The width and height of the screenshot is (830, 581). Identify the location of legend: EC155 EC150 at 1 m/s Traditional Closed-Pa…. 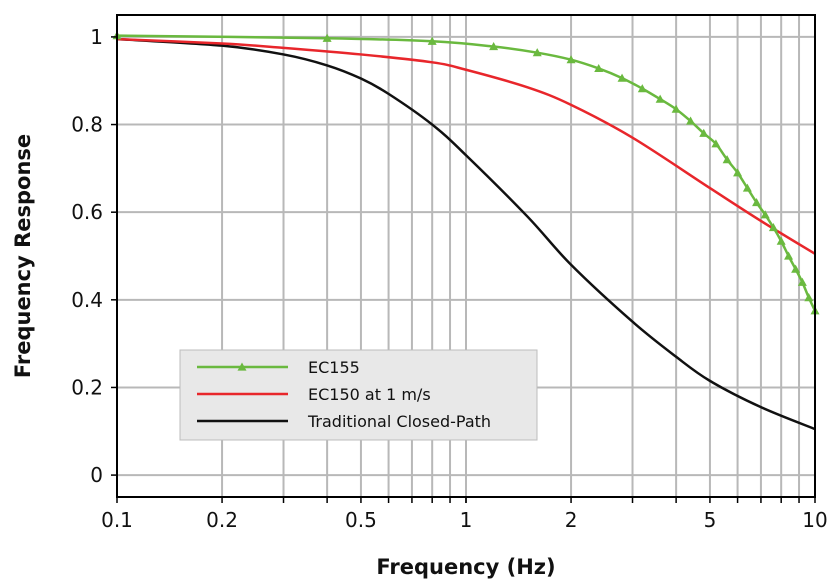
(358, 395).